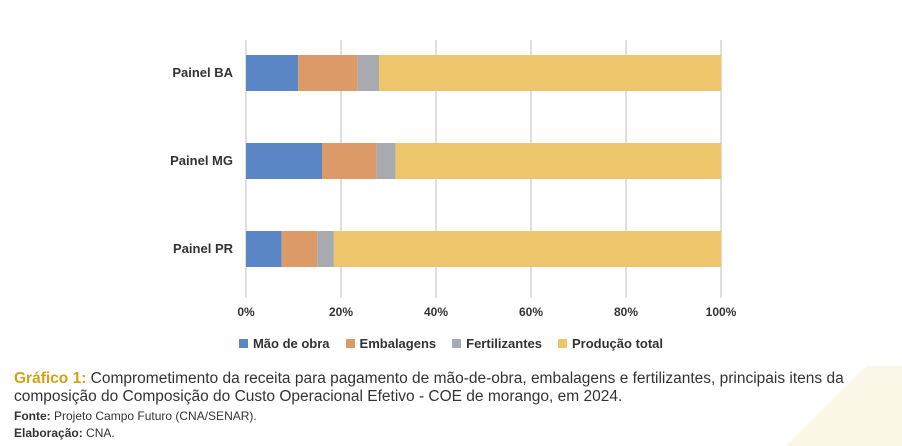 This screenshot has height=446, width=902. I want to click on y-axis-labels: Painel BA Painel MG Painel PR, so click(201, 160).